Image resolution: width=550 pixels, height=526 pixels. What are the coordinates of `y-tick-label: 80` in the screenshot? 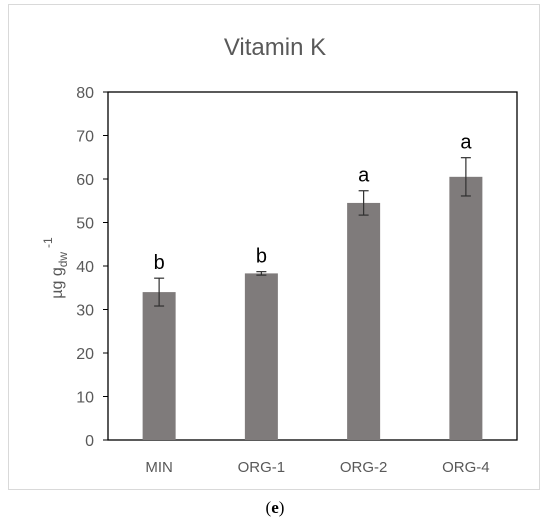 It's located at (85, 93).